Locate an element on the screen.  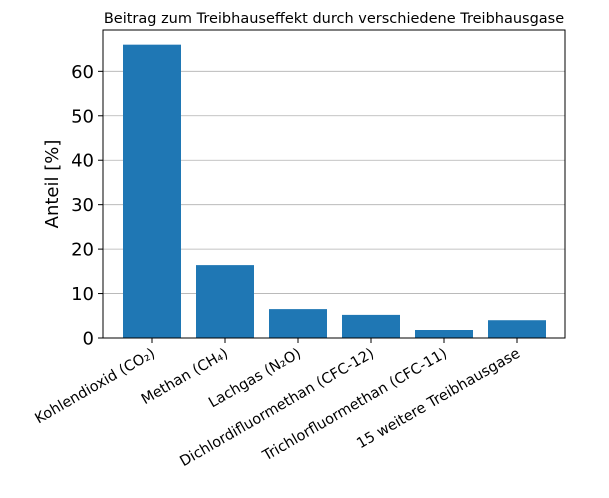
y-tick-label: 40 is located at coordinates (82, 161).